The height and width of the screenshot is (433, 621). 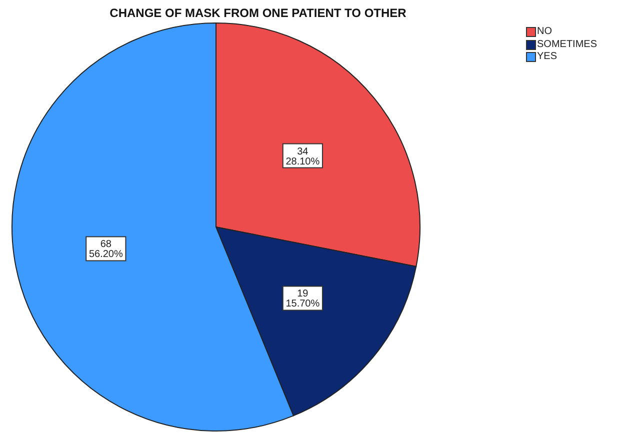 What do you see at coordinates (303, 299) in the screenshot?
I see `data-label: 19 15.70%` at bounding box center [303, 299].